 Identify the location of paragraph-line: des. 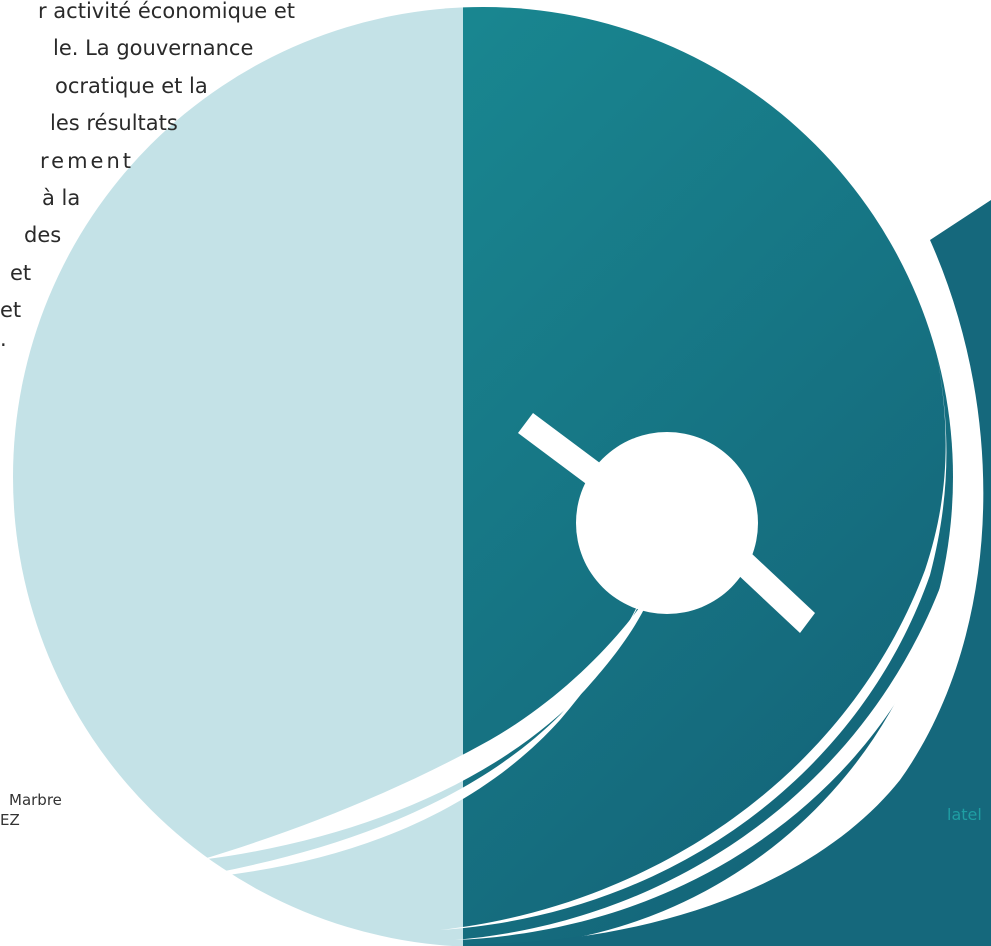
(43, 235).